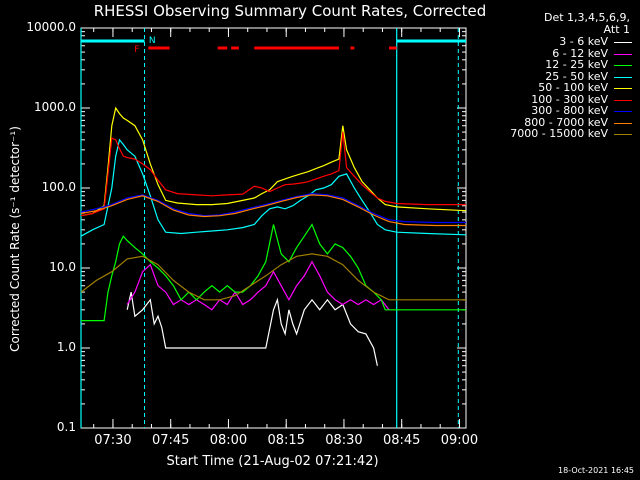 This screenshot has height=480, width=640. What do you see at coordinates (66, 347) in the screenshot?
I see `y-tick-label: 1.0` at bounding box center [66, 347].